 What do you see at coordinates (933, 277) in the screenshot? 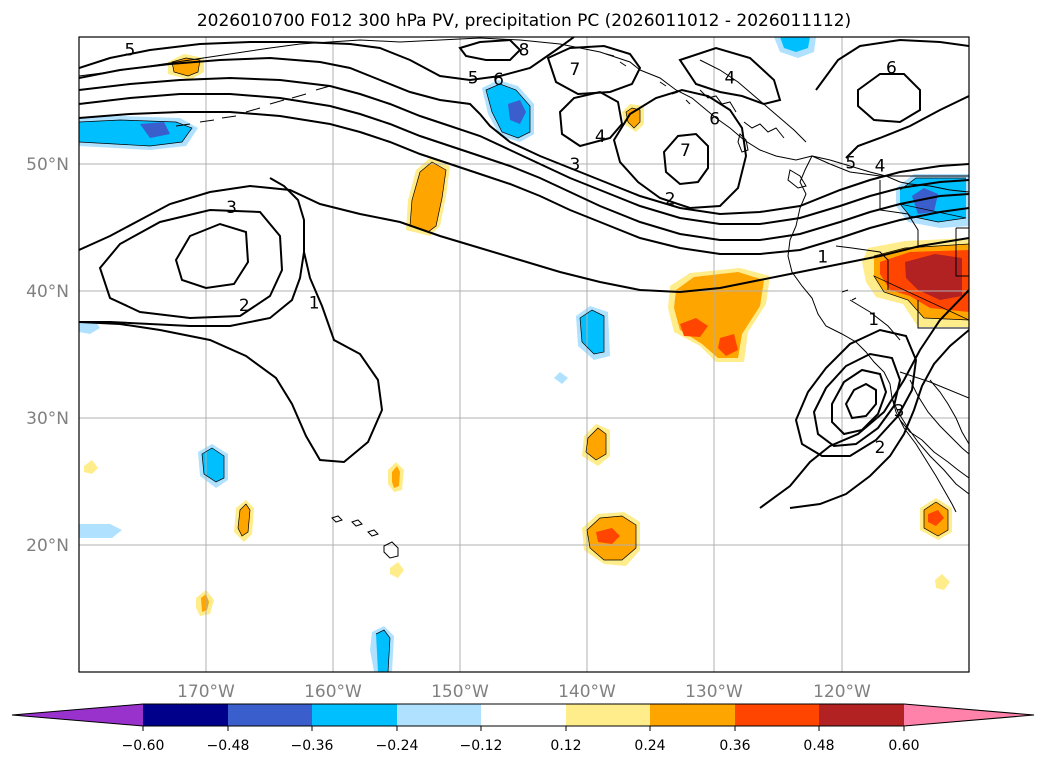
I see `precip-region-us-west-max` at bounding box center [933, 277].